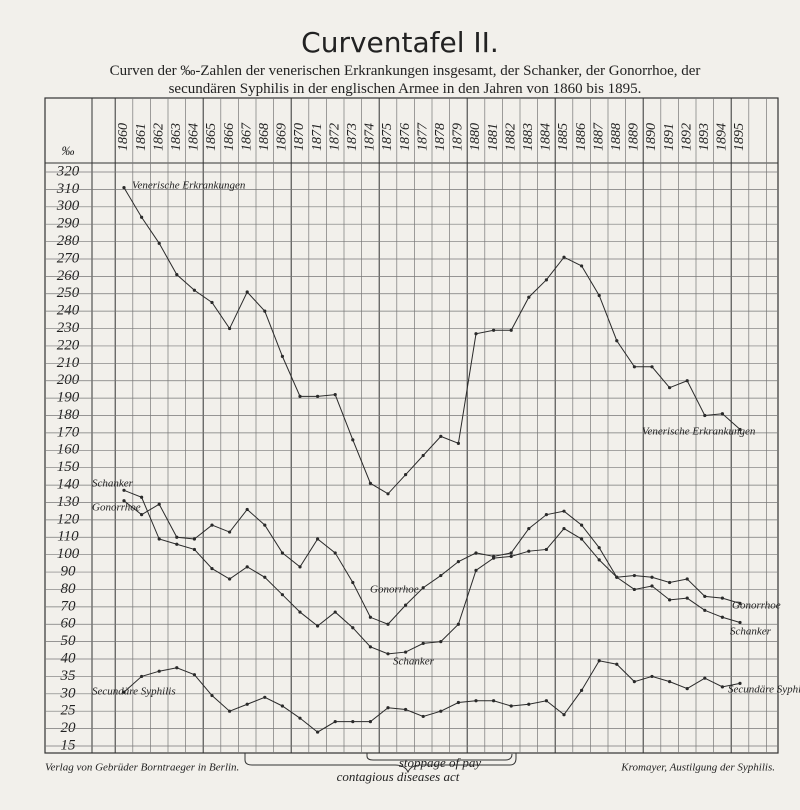 This screenshot has height=810, width=800. Describe the element at coordinates (686, 137) in the screenshot. I see `x-tick-label: 1892` at that location.